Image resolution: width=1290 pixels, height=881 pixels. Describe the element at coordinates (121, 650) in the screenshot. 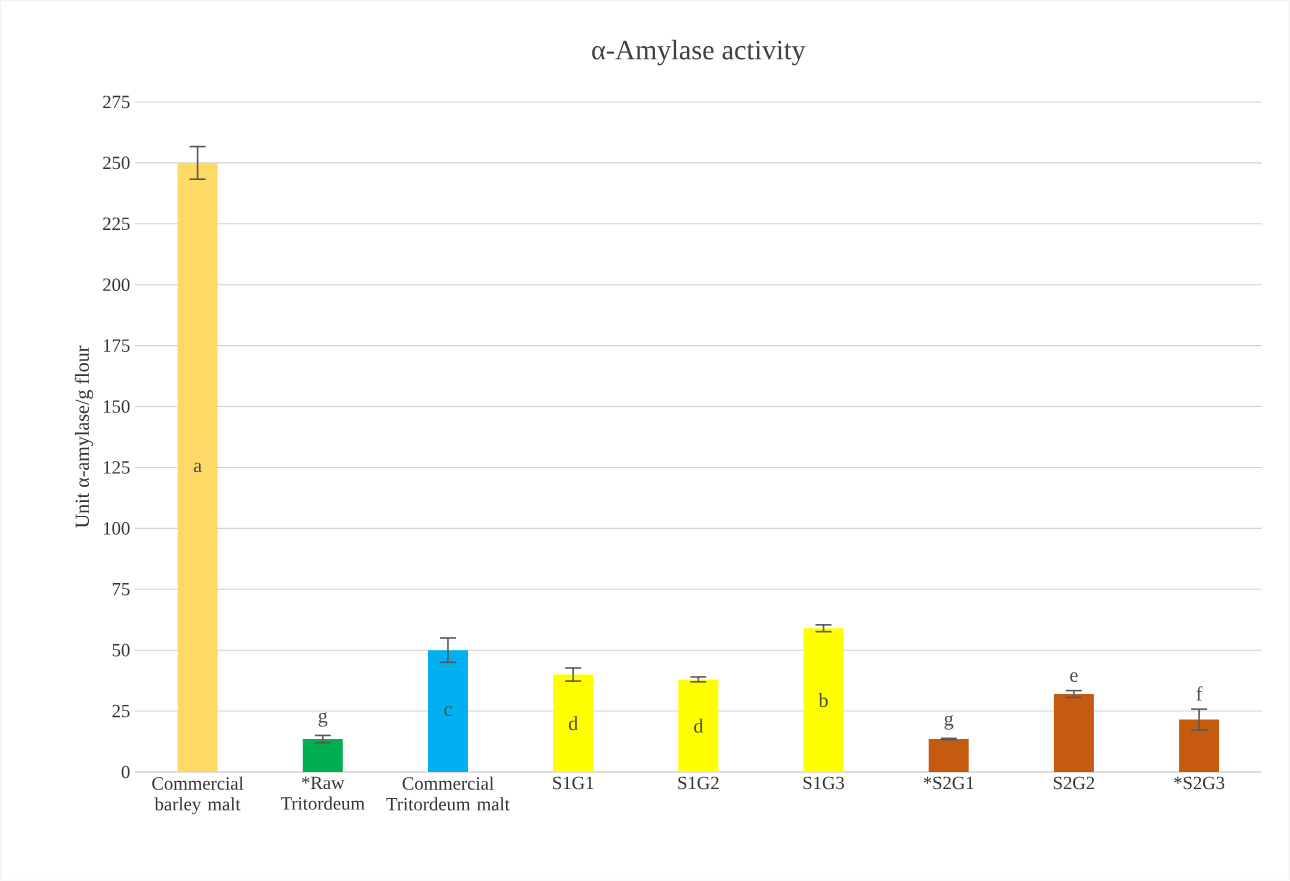

I see `y-tick-label: 50` at that location.